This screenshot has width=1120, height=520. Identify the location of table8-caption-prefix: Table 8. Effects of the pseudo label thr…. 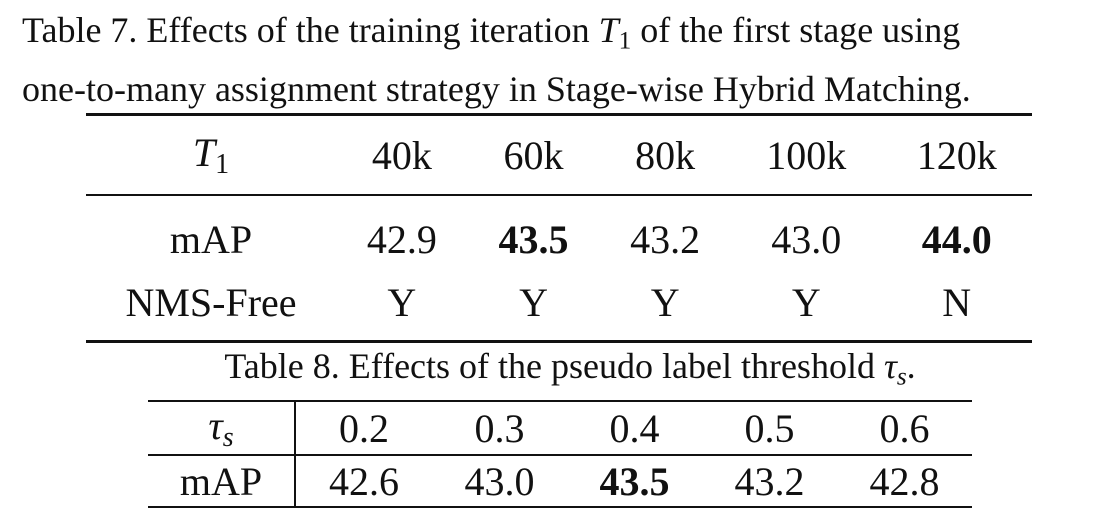
(554, 366).